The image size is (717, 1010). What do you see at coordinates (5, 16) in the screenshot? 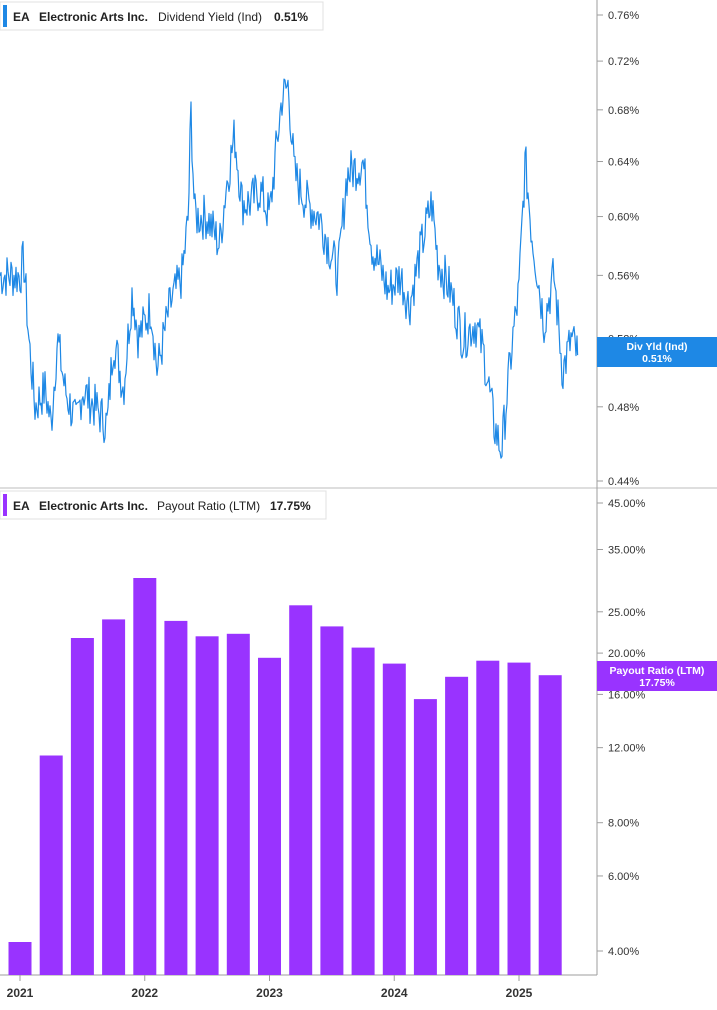
I see `top-legend-swatch` at bounding box center [5, 16].